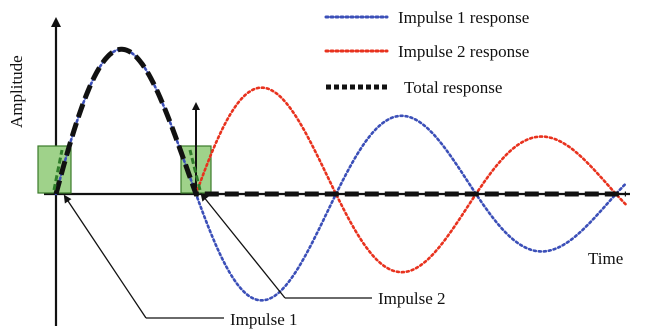 The image size is (655, 334). What do you see at coordinates (463, 51) in the screenshot?
I see `legend-label-impulse2: Impulse 2 response` at bounding box center [463, 51].